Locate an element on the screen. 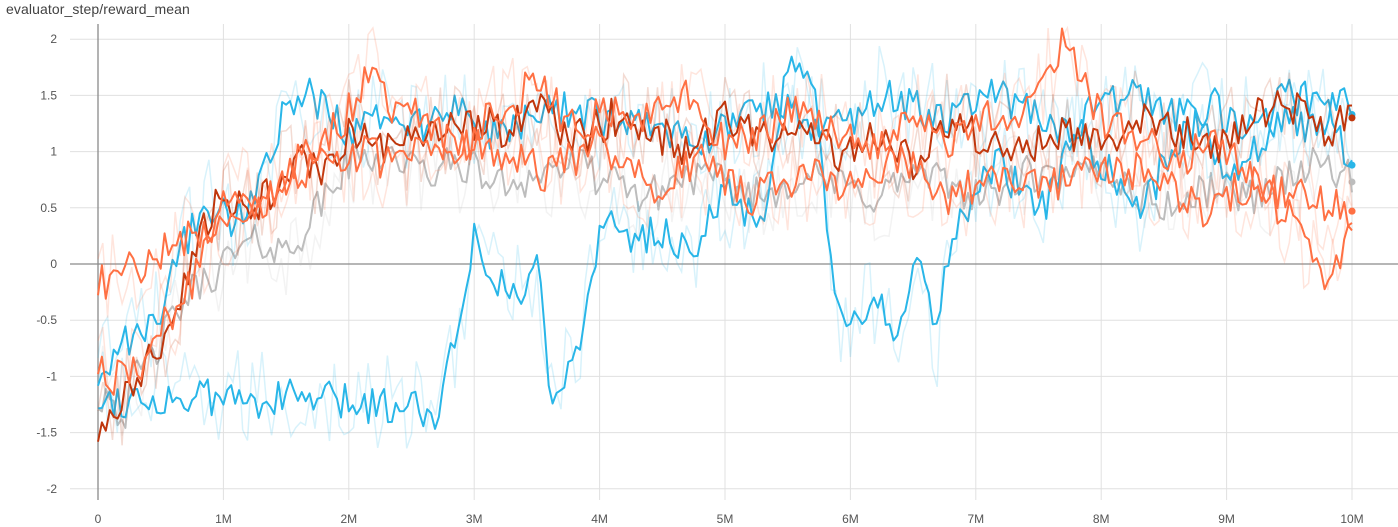 The width and height of the screenshot is (1398, 527). x-tick-label: 7M is located at coordinates (975, 519).